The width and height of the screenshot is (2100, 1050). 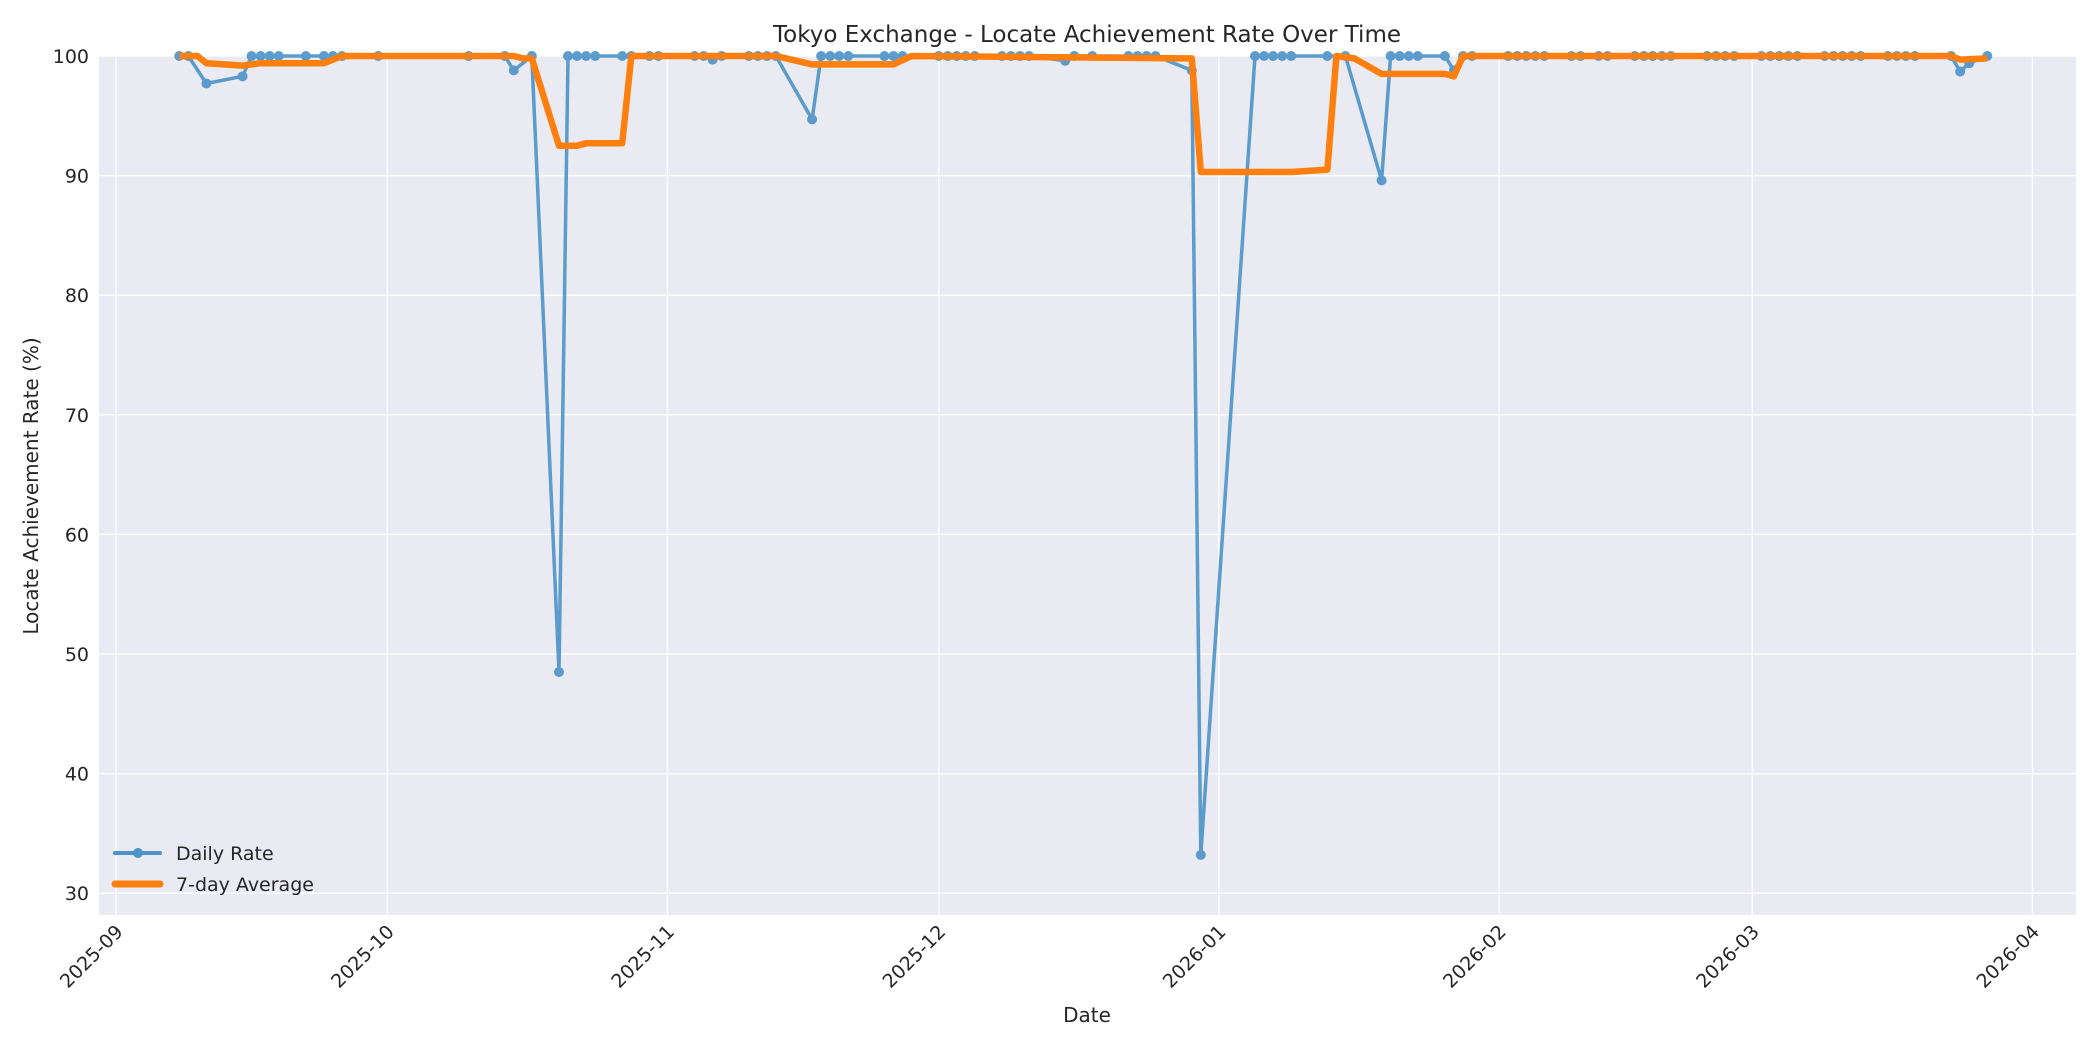 What do you see at coordinates (643, 957) in the screenshot?
I see `x-tick-label: 2025-11` at bounding box center [643, 957].